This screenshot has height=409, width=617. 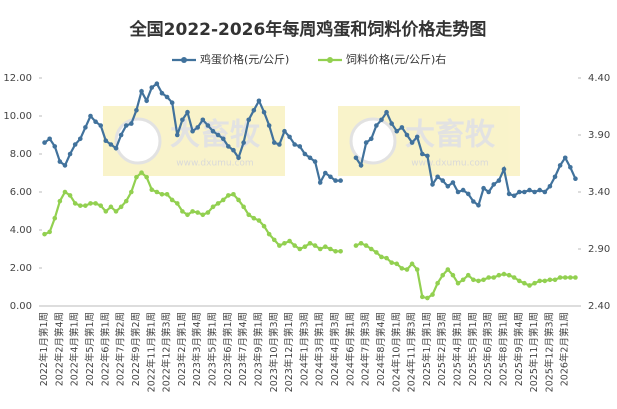 I want to click on x-tick-label: 2024年3月第1周, so click(x=320, y=349).